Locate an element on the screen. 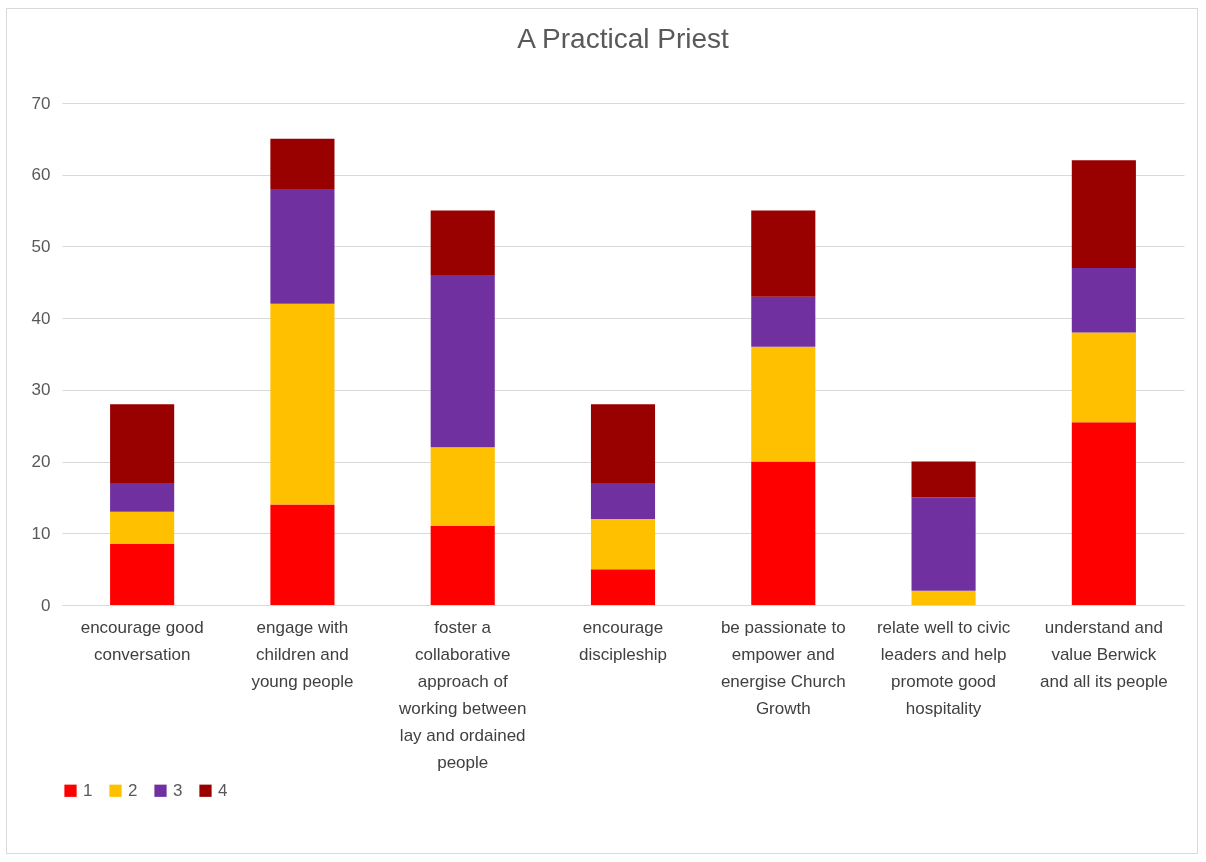 This screenshot has height=862, width=1206. legend-label: 3 is located at coordinates (178, 790).